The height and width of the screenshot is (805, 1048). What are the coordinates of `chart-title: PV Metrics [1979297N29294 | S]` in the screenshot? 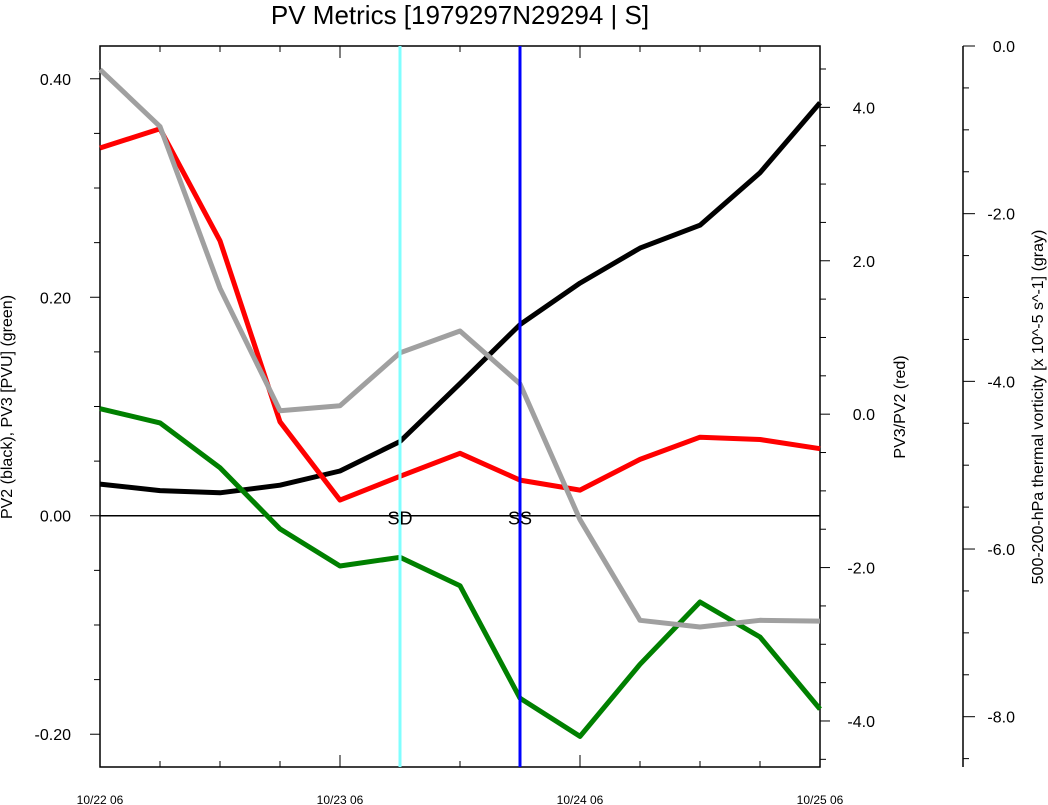 It's located at (460, 15).